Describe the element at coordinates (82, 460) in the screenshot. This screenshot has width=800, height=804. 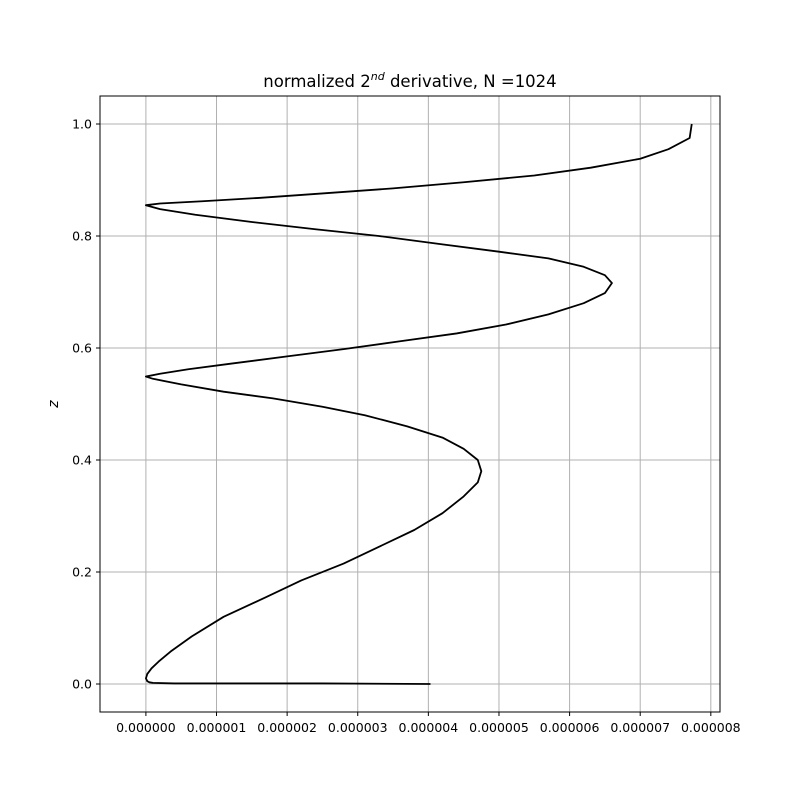
I see `y-tick-label: 0.4` at that location.